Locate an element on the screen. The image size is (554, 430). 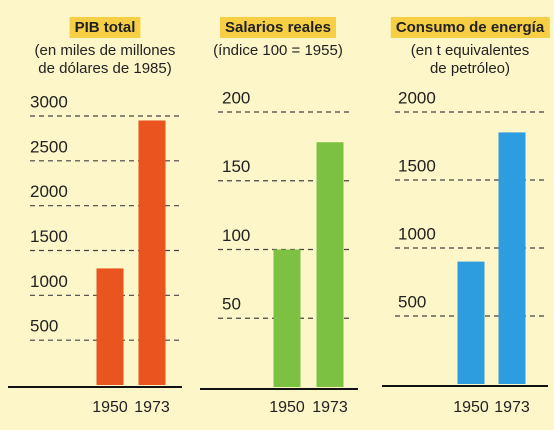
y-tick-label: 2500 is located at coordinates (49, 146).